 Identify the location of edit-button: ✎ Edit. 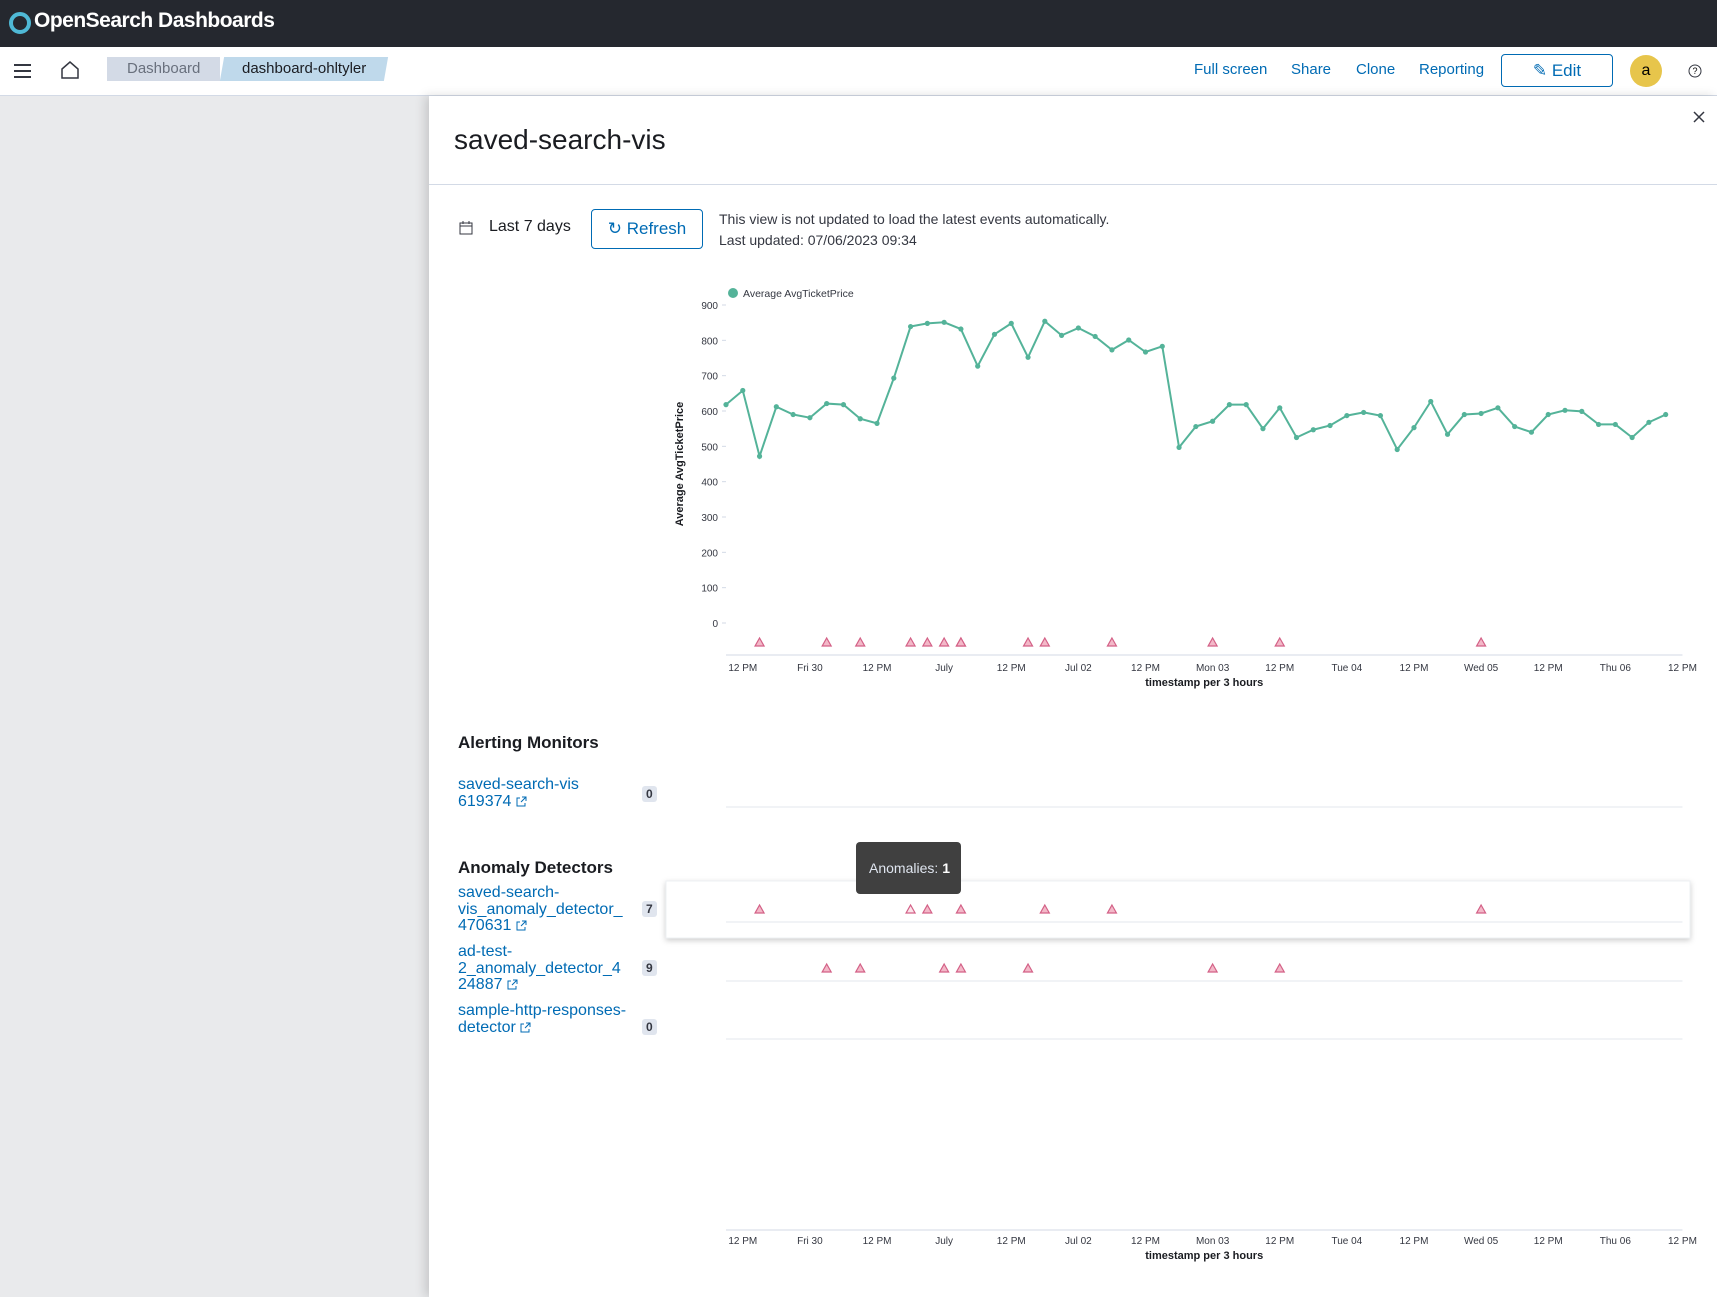
(1557, 70).